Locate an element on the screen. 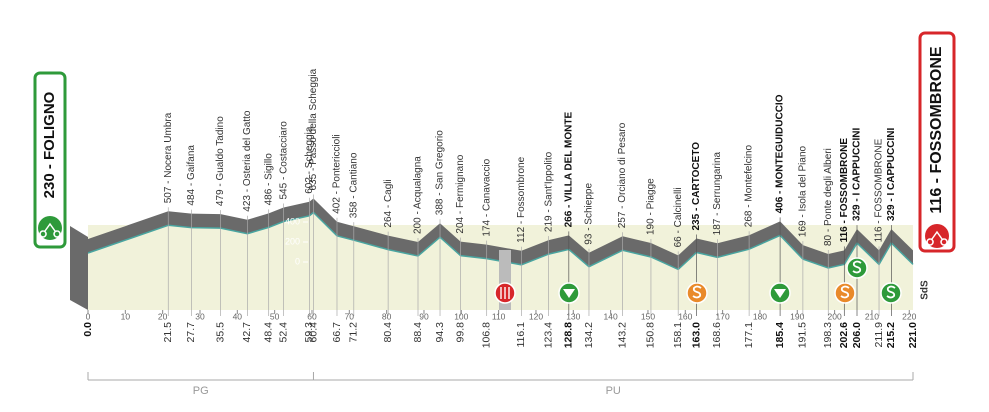  x-tick-label: 220 is located at coordinates (909, 316).